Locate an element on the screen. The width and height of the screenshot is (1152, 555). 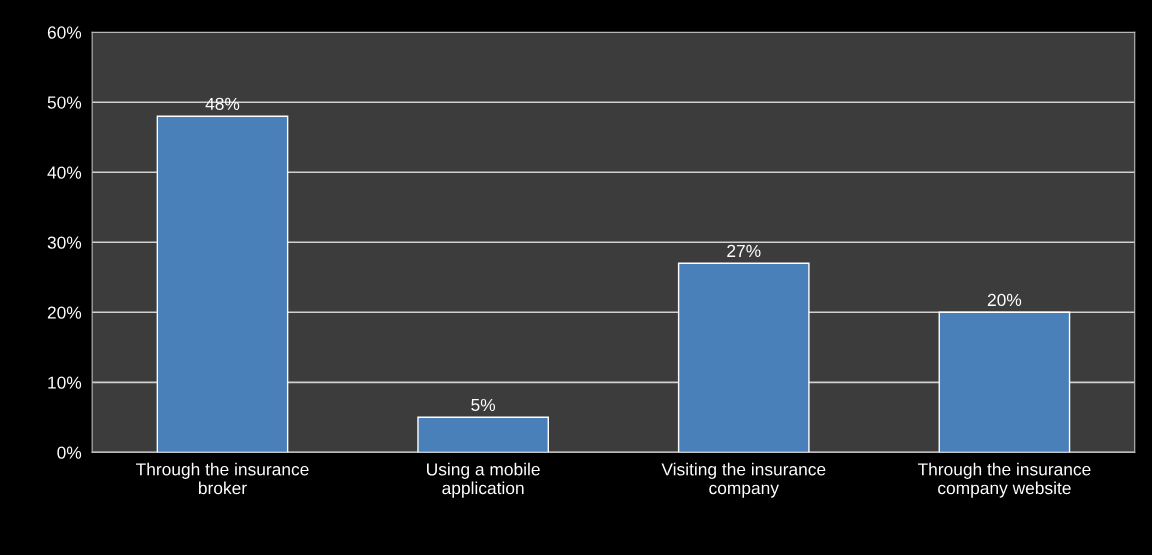
data-label: 5% is located at coordinates (483, 405).